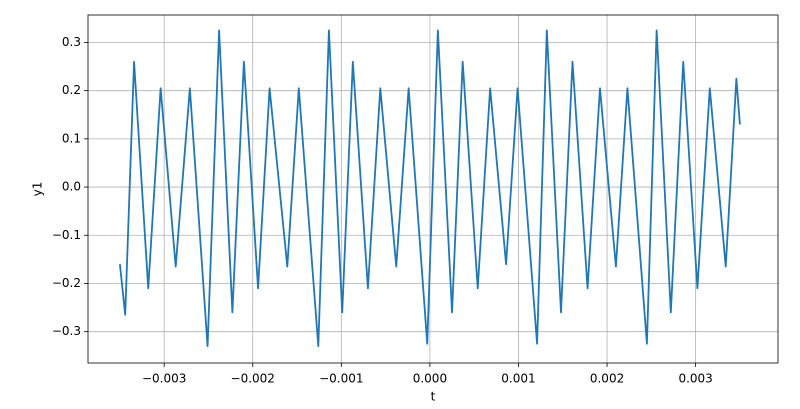 The width and height of the screenshot is (800, 409). I want to click on x-tick-label: 0.002, so click(607, 379).